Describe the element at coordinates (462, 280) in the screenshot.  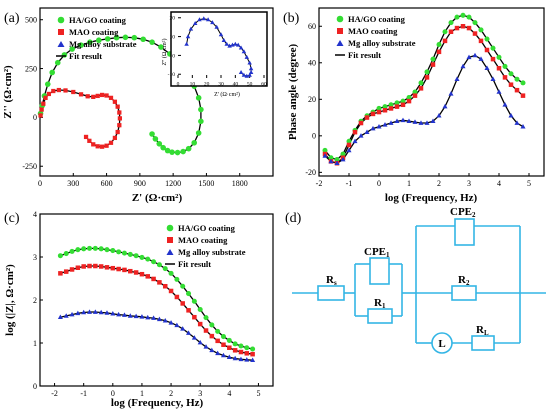
I see `label-r2-main: R` at that location.